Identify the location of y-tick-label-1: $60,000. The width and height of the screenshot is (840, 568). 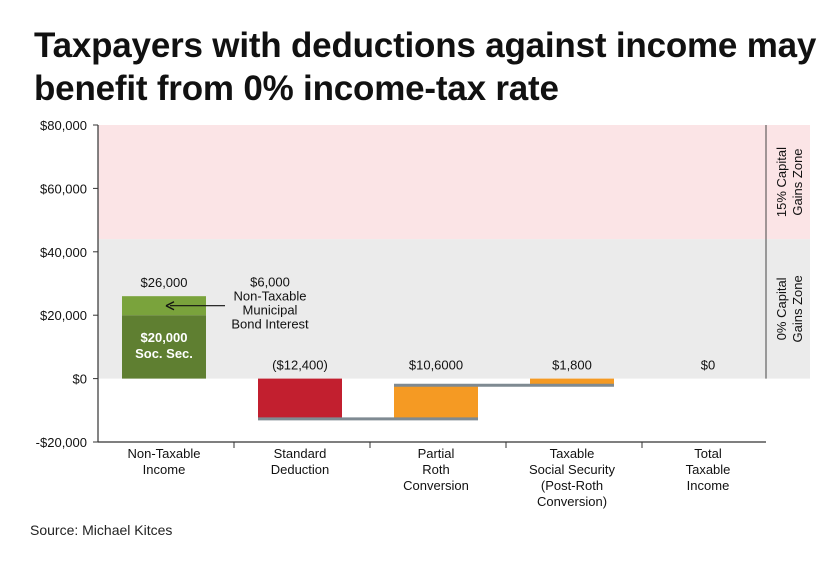
(63, 188).